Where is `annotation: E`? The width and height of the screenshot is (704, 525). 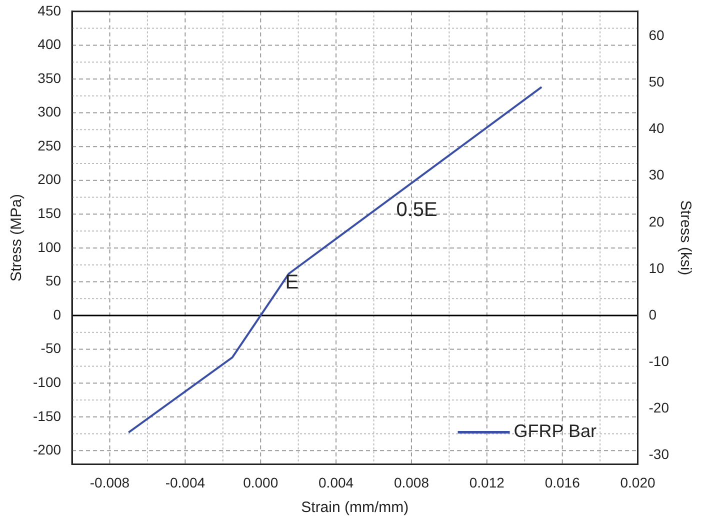
annotation: E is located at coordinates (292, 283).